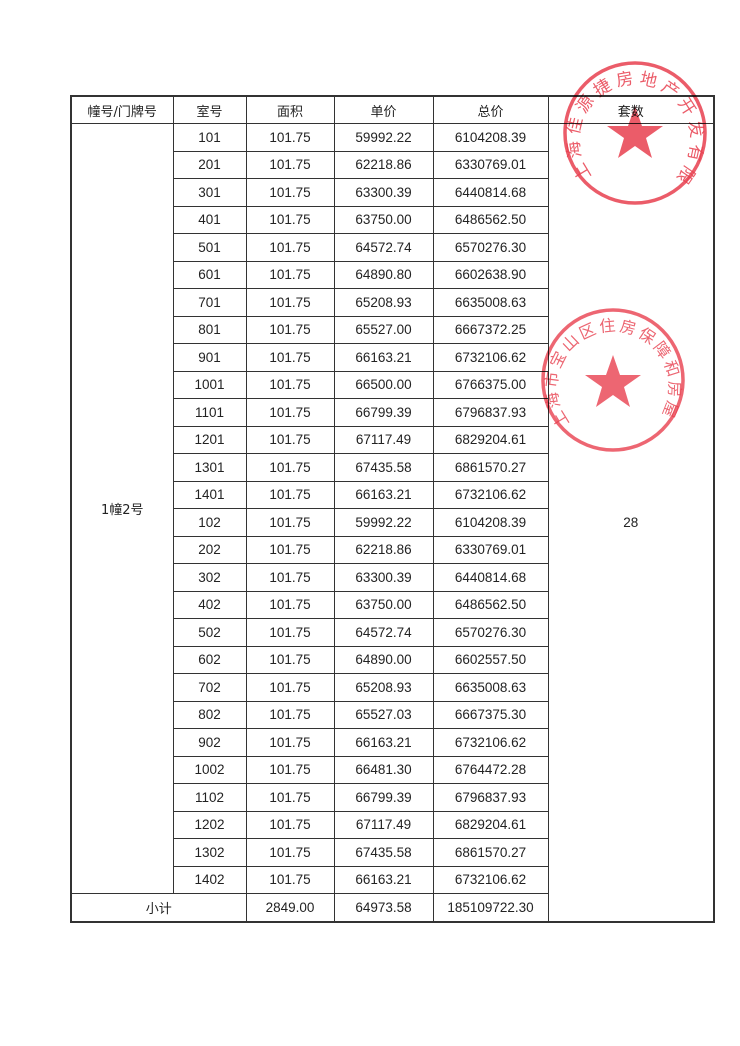 Image resolution: width=740 pixels, height=1046 pixels. What do you see at coordinates (490, 109) in the screenshot?
I see `header-total-price: 总价` at bounding box center [490, 109].